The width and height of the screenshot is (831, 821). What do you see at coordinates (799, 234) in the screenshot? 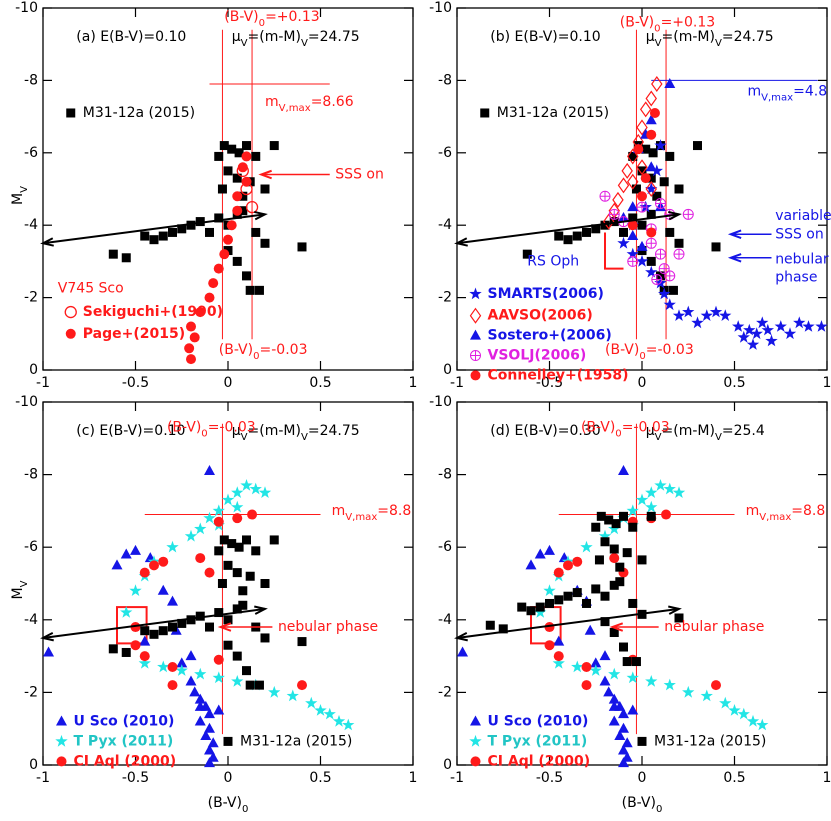
I see `annotation: SSS on` at bounding box center [799, 234].